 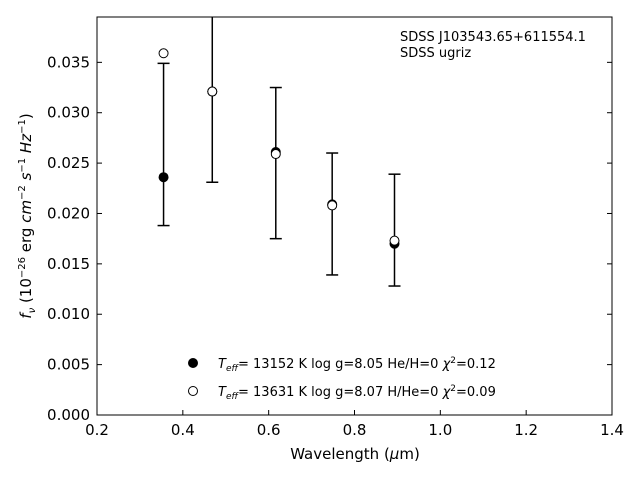 What do you see at coordinates (68, 415) in the screenshot?
I see `y-tick-label: 0.000` at bounding box center [68, 415].